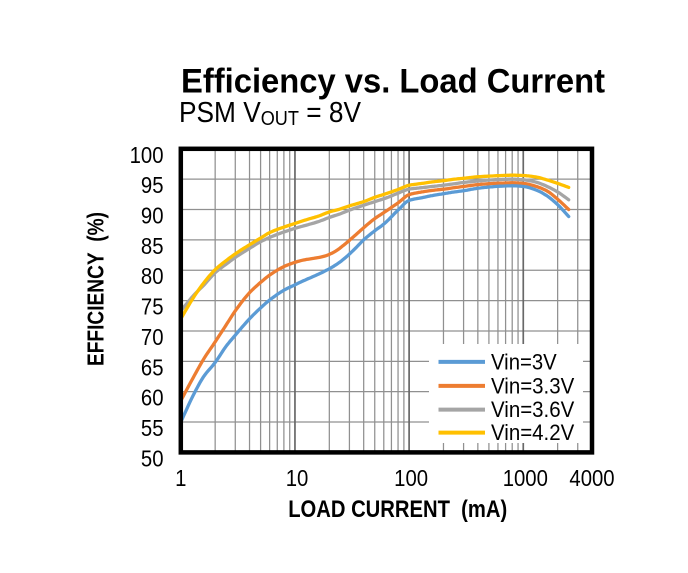 This screenshot has height=573, width=688. What do you see at coordinates (591, 478) in the screenshot?
I see `svg-text: 4000` at bounding box center [591, 478].